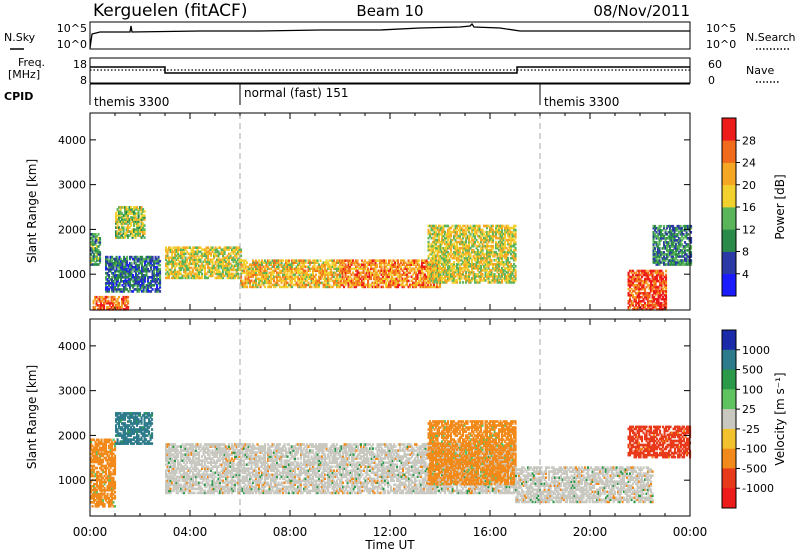 This screenshot has width=800, height=554. What do you see at coordinates (389, 35) in the screenshot?
I see `noise-sky-trace` at bounding box center [389, 35].